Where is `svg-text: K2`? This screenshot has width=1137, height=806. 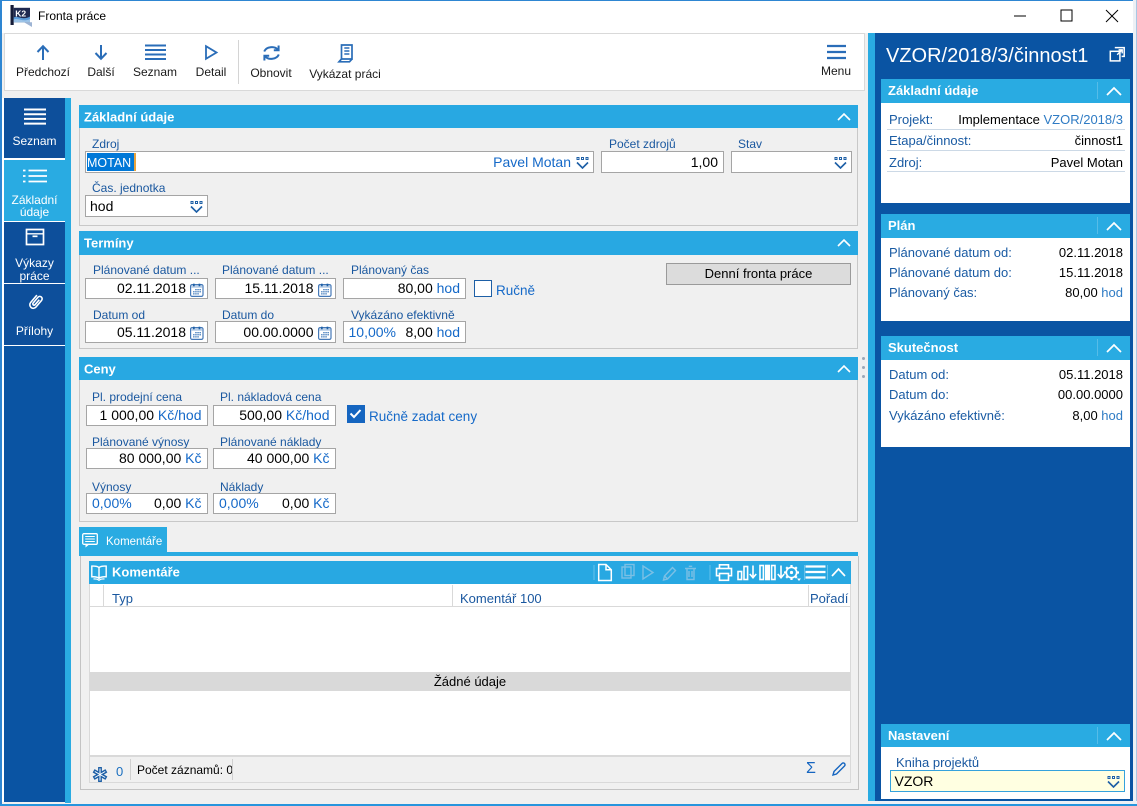 svg-text: K2 is located at coordinates (20, 14).